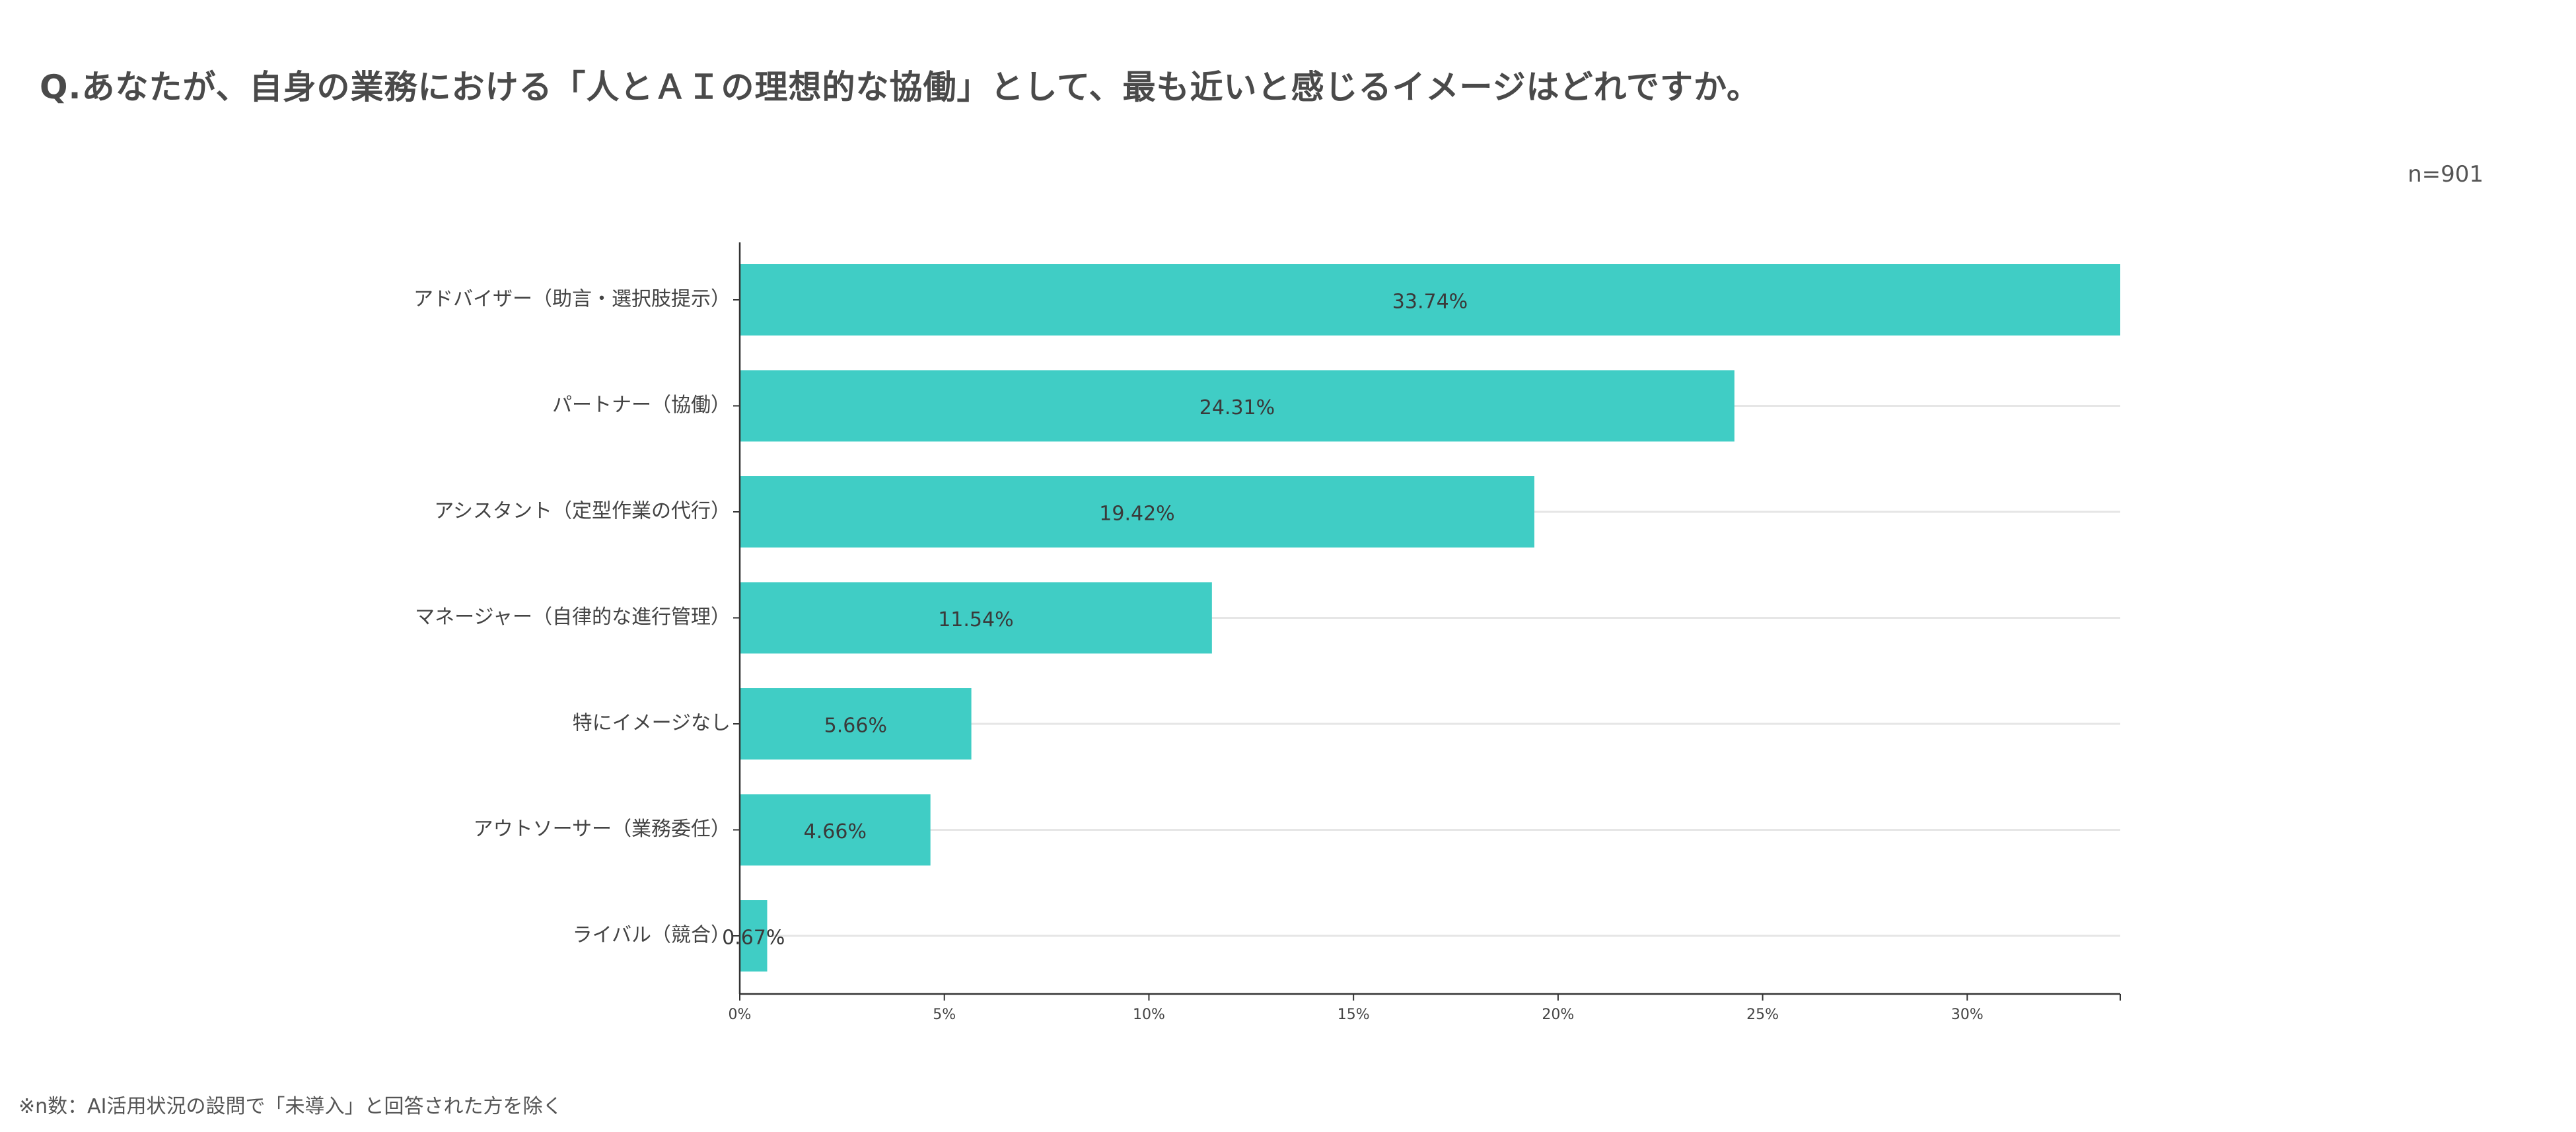 This screenshot has width=2576, height=1132. I want to click on x-tick-label: 15%, so click(1354, 1015).